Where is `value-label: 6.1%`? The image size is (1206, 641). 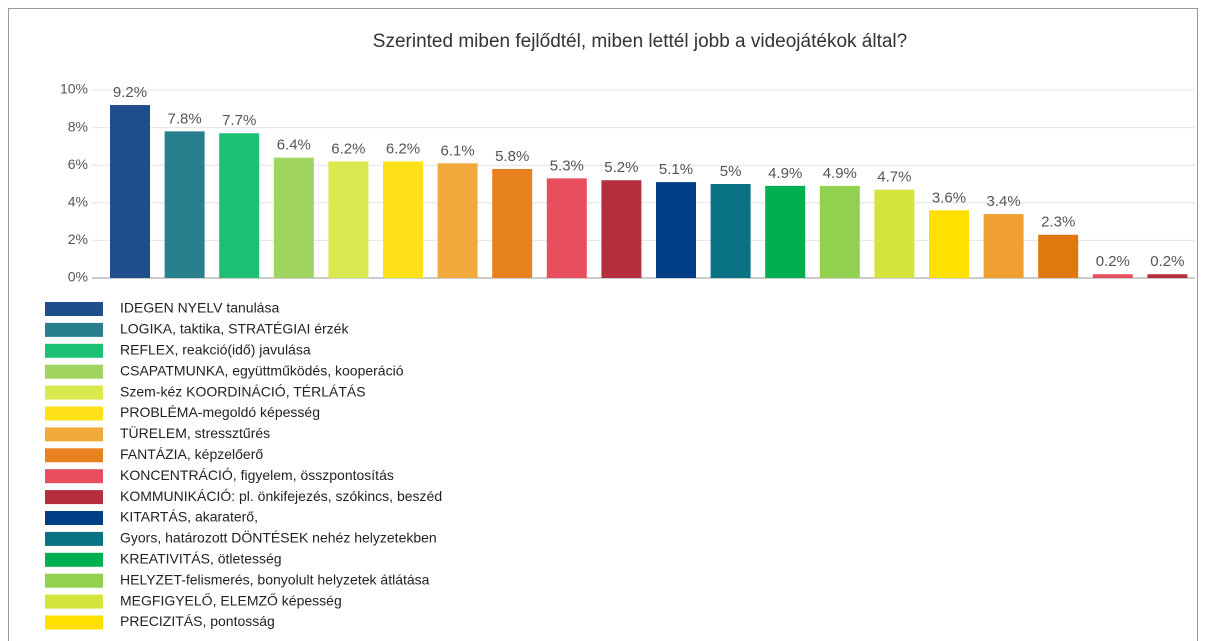
value-label: 6.1% is located at coordinates (457, 150).